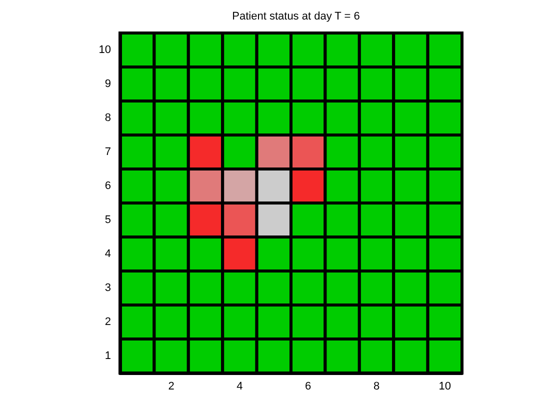 Image resolution: width=560 pixels, height=420 pixels. What do you see at coordinates (107, 84) in the screenshot?
I see `y-tick-label: 9` at bounding box center [107, 84].